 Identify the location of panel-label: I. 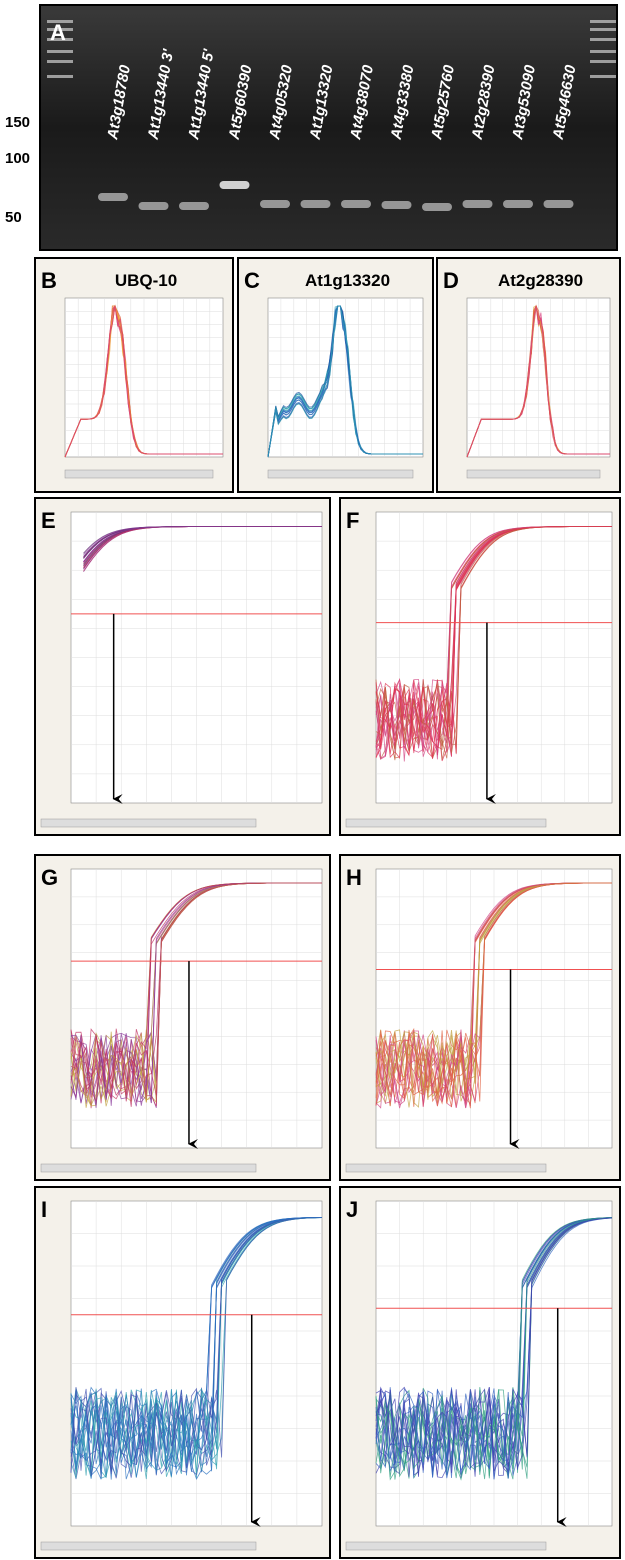
(44, 1209).